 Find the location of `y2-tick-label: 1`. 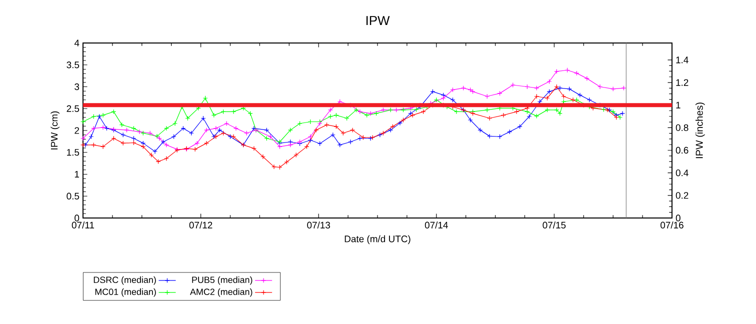

y2-tick-label: 1 is located at coordinates (678, 105).